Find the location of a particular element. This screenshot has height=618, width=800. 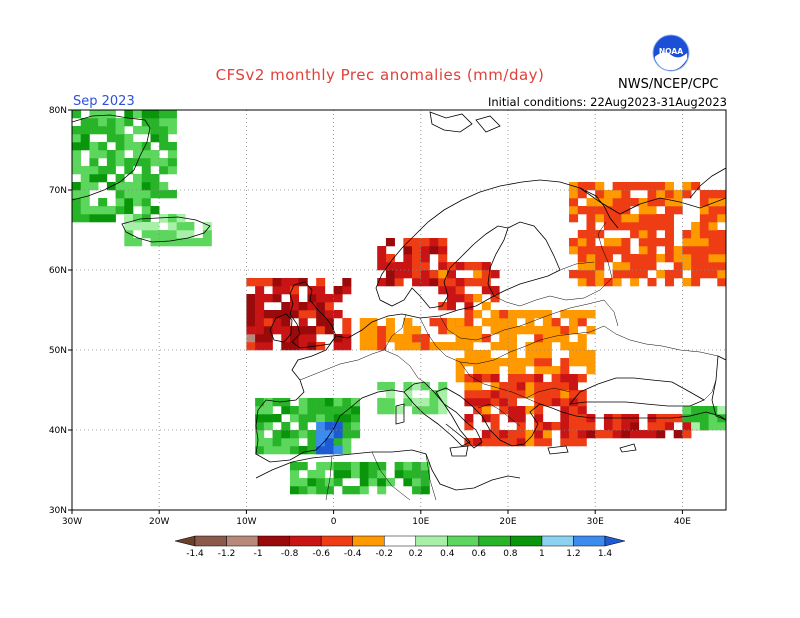

colorbar-swatch is located at coordinates (273, 541).